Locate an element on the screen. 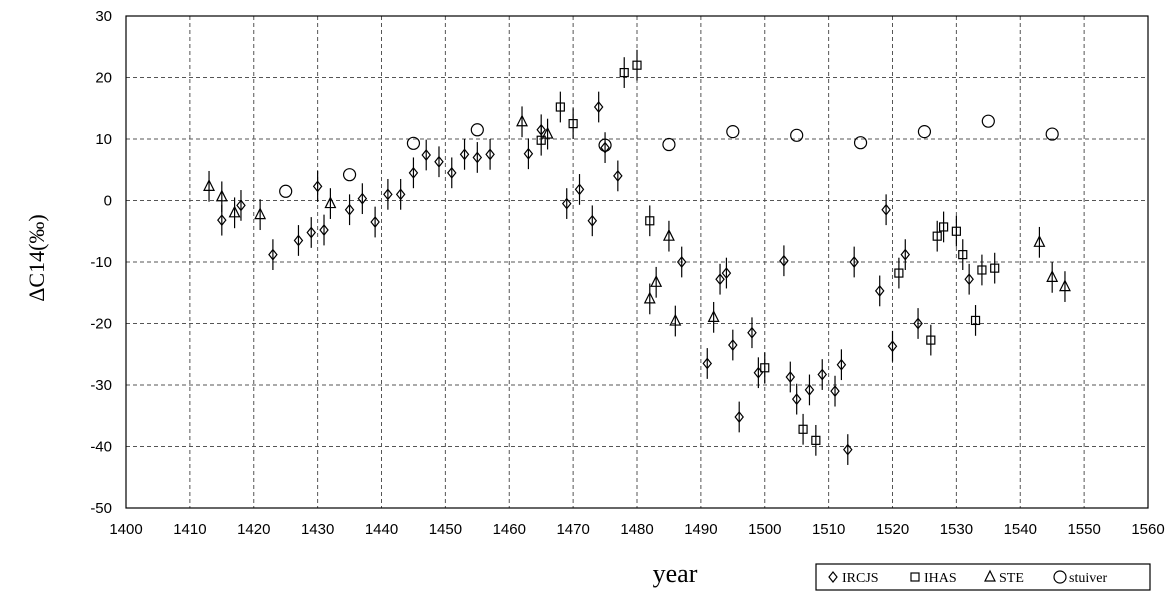 This screenshot has height=594, width=1169. x-tick-label: 1400 is located at coordinates (125, 529).